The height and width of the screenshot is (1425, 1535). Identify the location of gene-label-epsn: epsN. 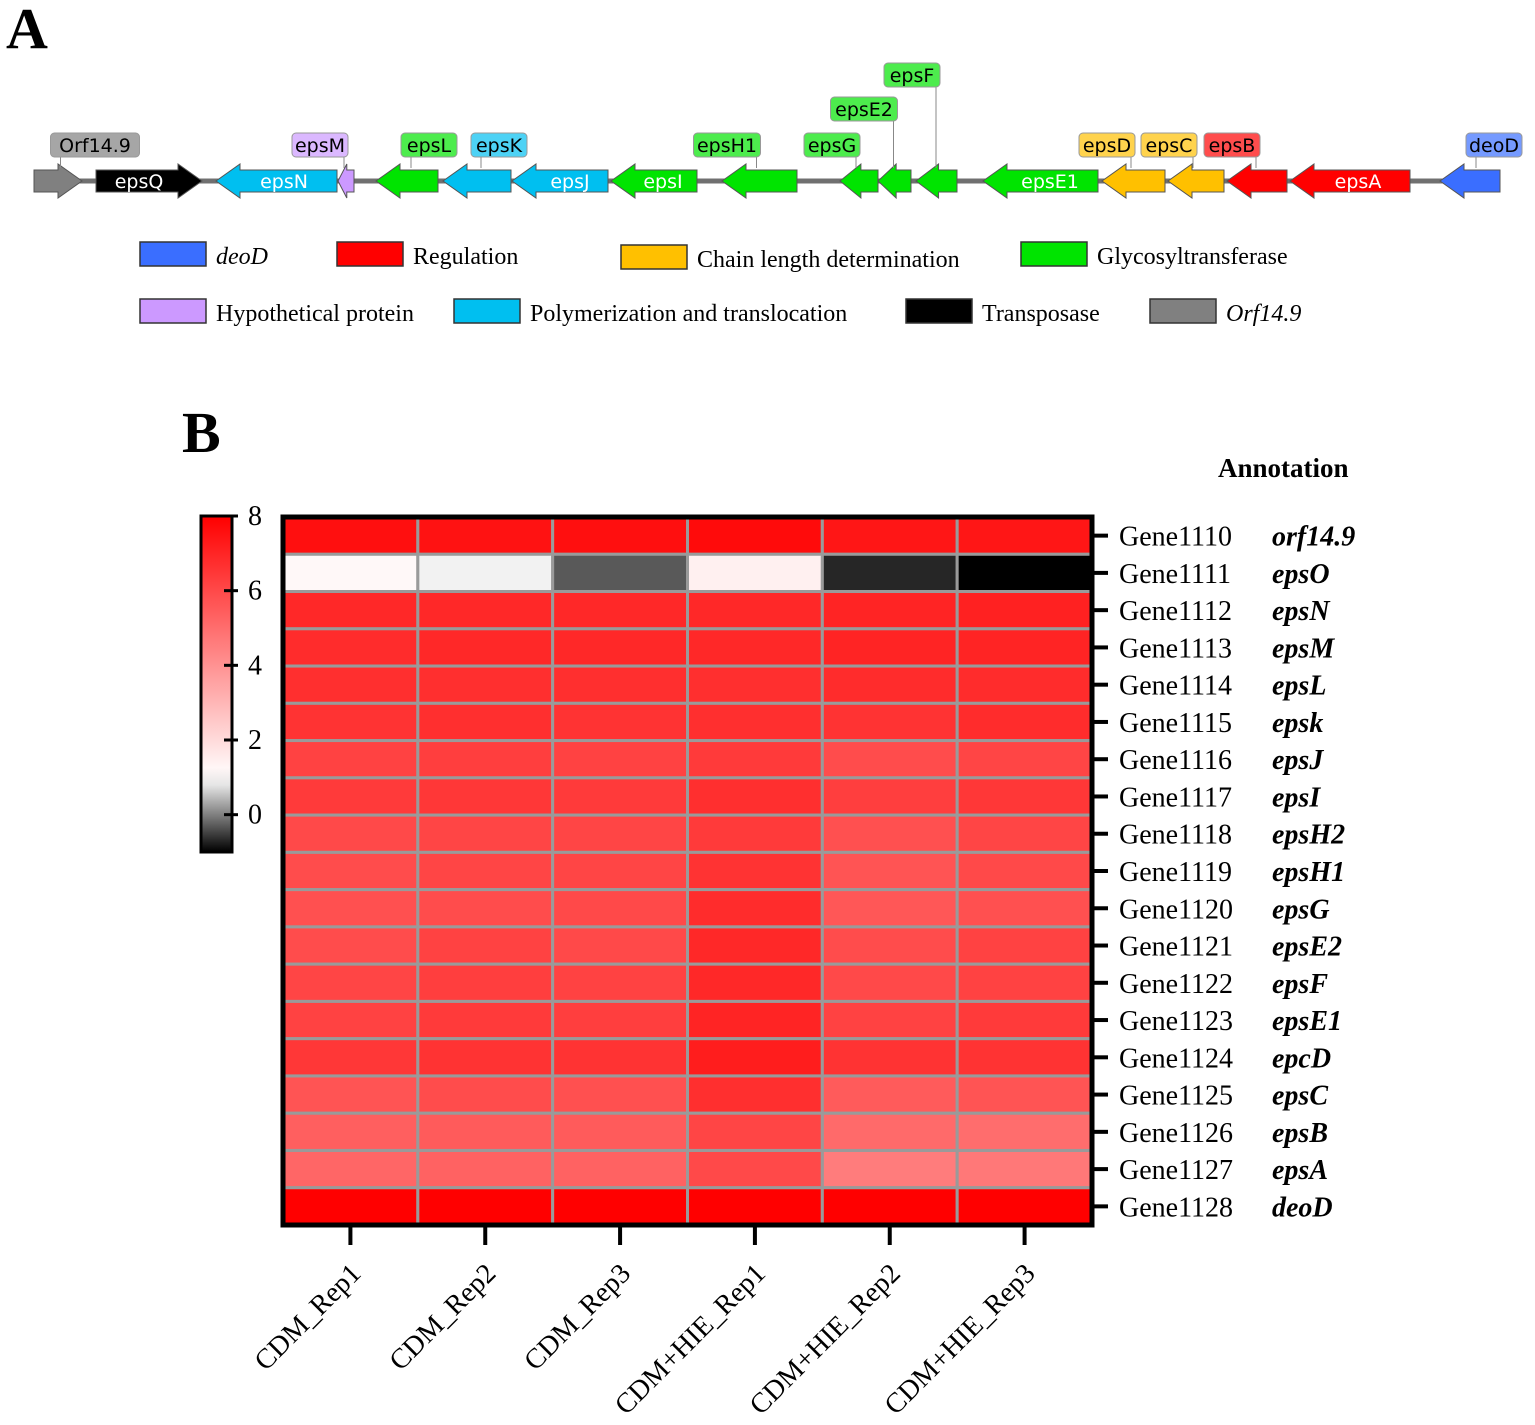
(284, 182).